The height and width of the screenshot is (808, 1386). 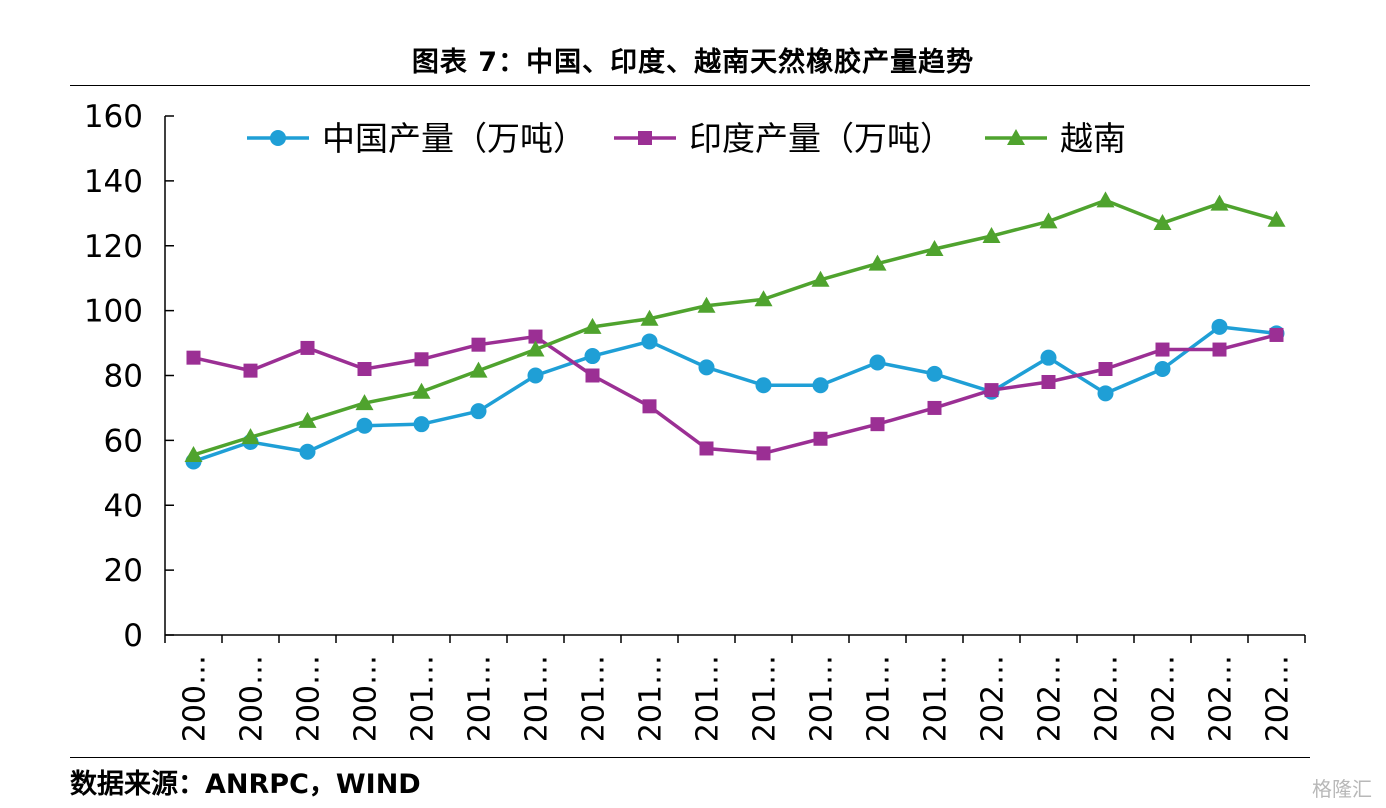 What do you see at coordinates (113, 312) in the screenshot?
I see `y-tick-label: 100` at bounding box center [113, 312].